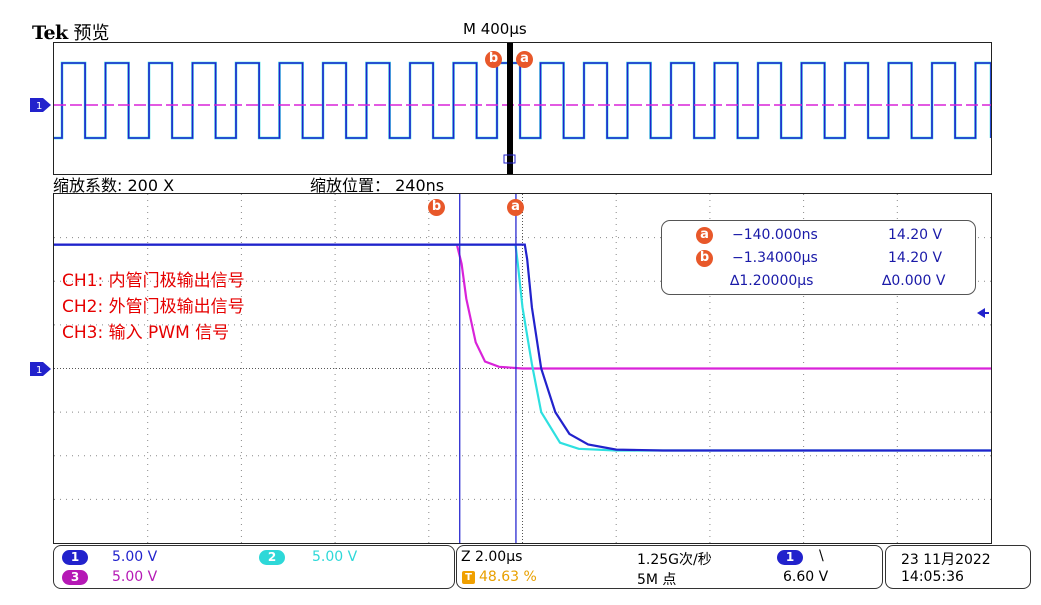 The height and width of the screenshot is (605, 1041). I want to click on overview-ch2-trace, so click(523, 100).